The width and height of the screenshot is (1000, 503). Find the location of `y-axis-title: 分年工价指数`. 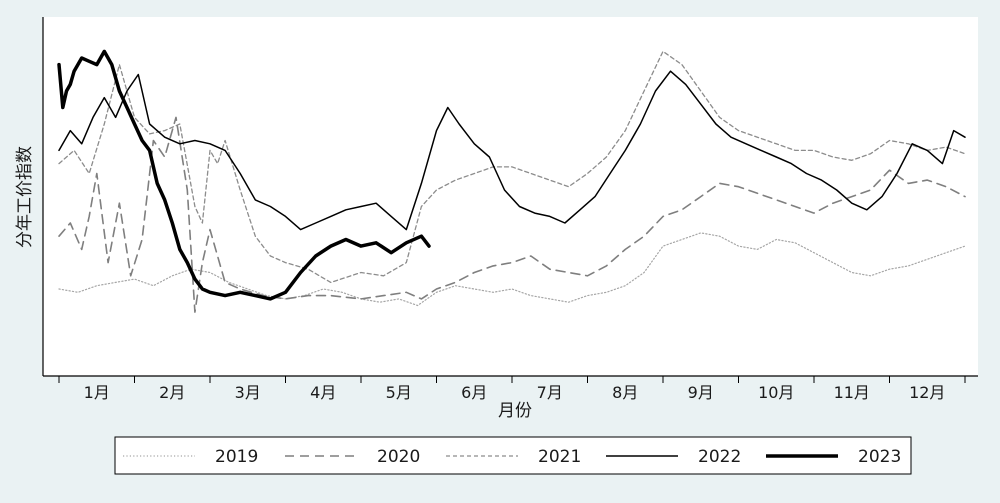

y-axis-title: 分年工价指数 is located at coordinates (25, 197).